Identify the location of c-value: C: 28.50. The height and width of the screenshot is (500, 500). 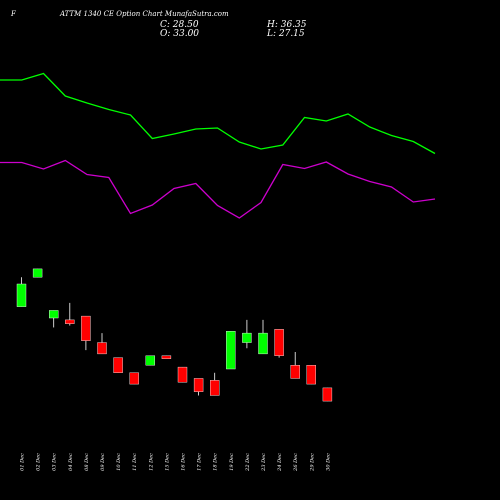
(179, 25).